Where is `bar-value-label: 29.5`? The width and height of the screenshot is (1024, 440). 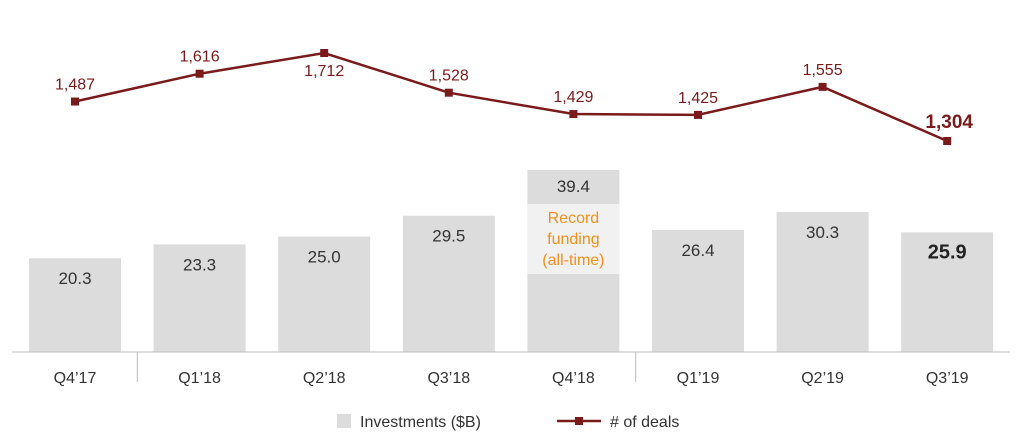
bar-value-label: 29.5 is located at coordinates (448, 236).